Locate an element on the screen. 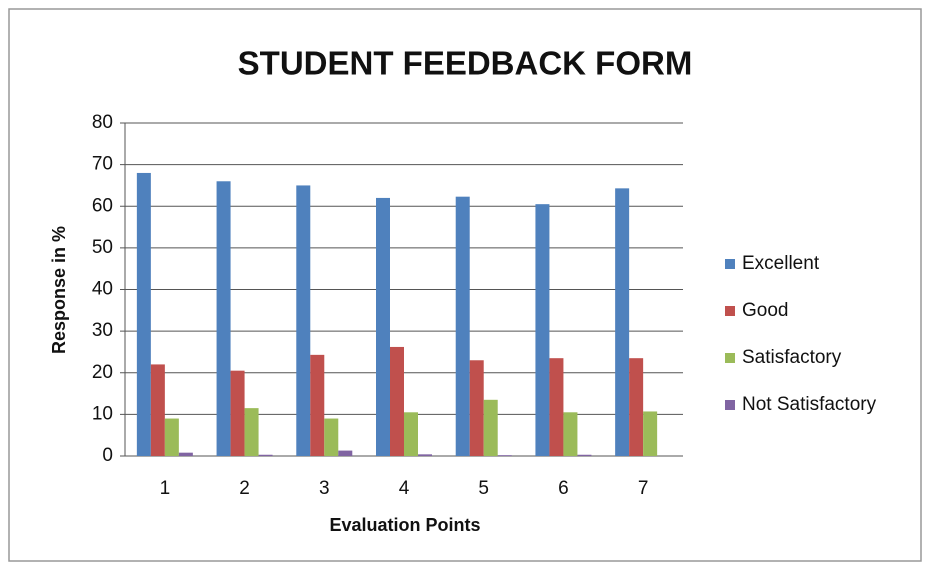 The width and height of the screenshot is (930, 568). y-tick-label: 40 is located at coordinates (102, 289).